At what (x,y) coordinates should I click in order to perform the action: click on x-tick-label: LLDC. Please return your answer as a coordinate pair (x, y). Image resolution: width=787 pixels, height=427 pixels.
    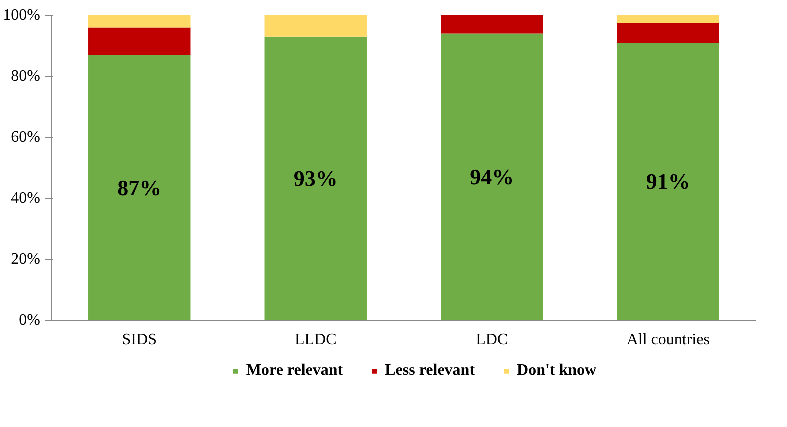
    Looking at the image, I should click on (315, 340).